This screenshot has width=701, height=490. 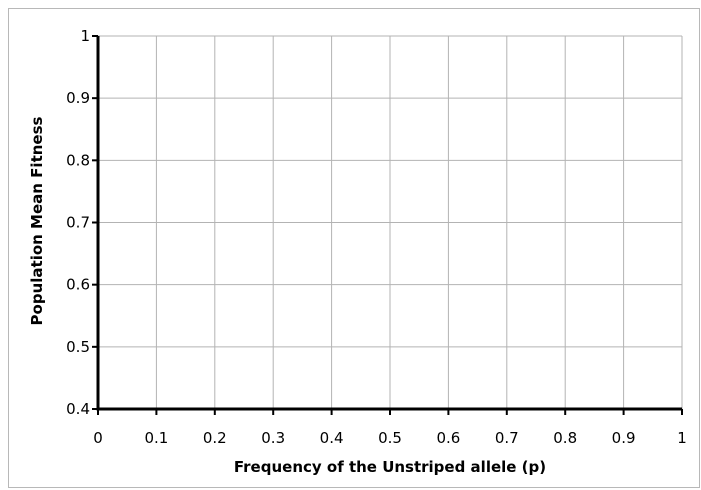 I want to click on y-tick-label: 0.8, so click(x=78, y=160).